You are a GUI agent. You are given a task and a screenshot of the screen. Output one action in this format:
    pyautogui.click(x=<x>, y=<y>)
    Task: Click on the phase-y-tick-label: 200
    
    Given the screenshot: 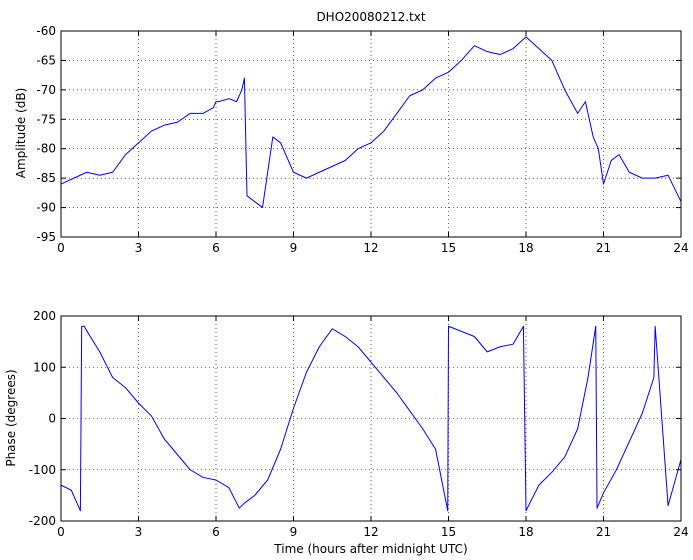 What is the action you would take?
    pyautogui.click(x=44, y=316)
    